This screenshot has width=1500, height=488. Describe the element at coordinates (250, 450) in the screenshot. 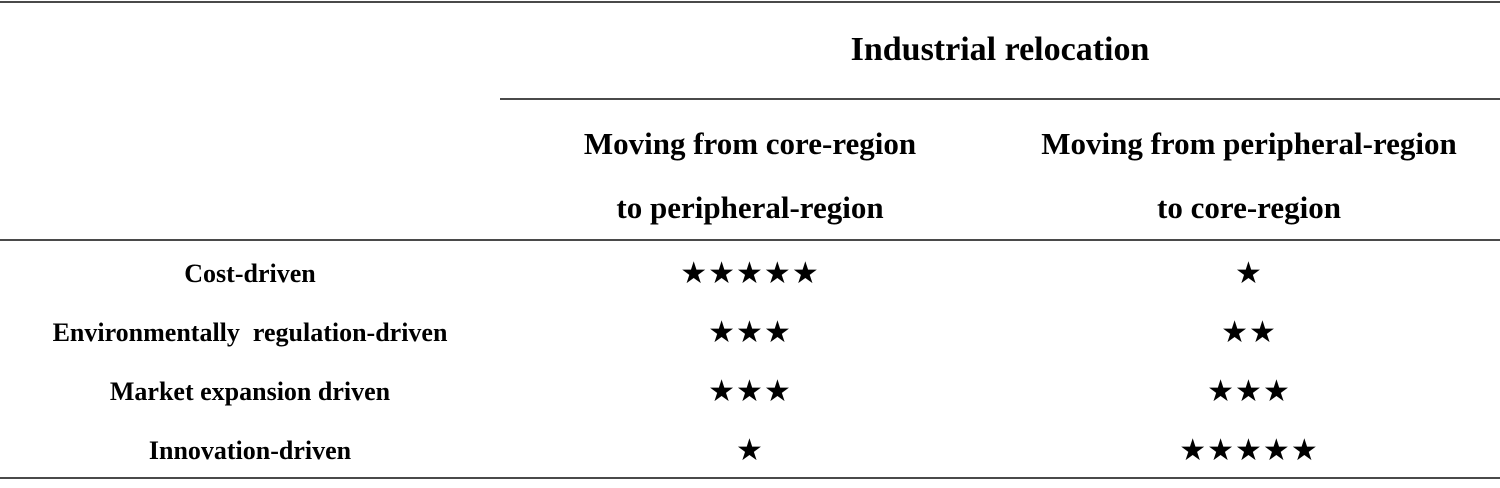

I see `row-label-innovation-driven: Innovation-driven` at that location.